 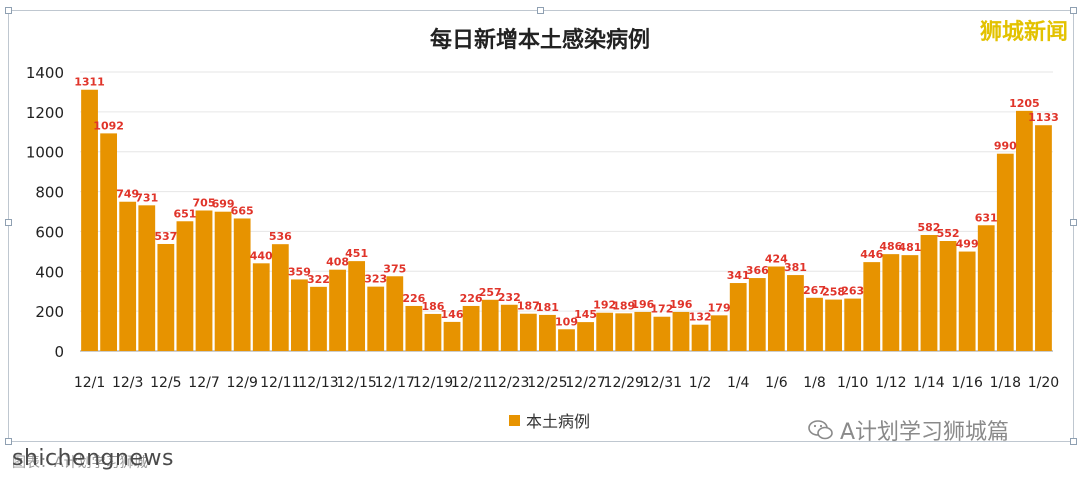 I want to click on data-label: 631, so click(x=986, y=217).